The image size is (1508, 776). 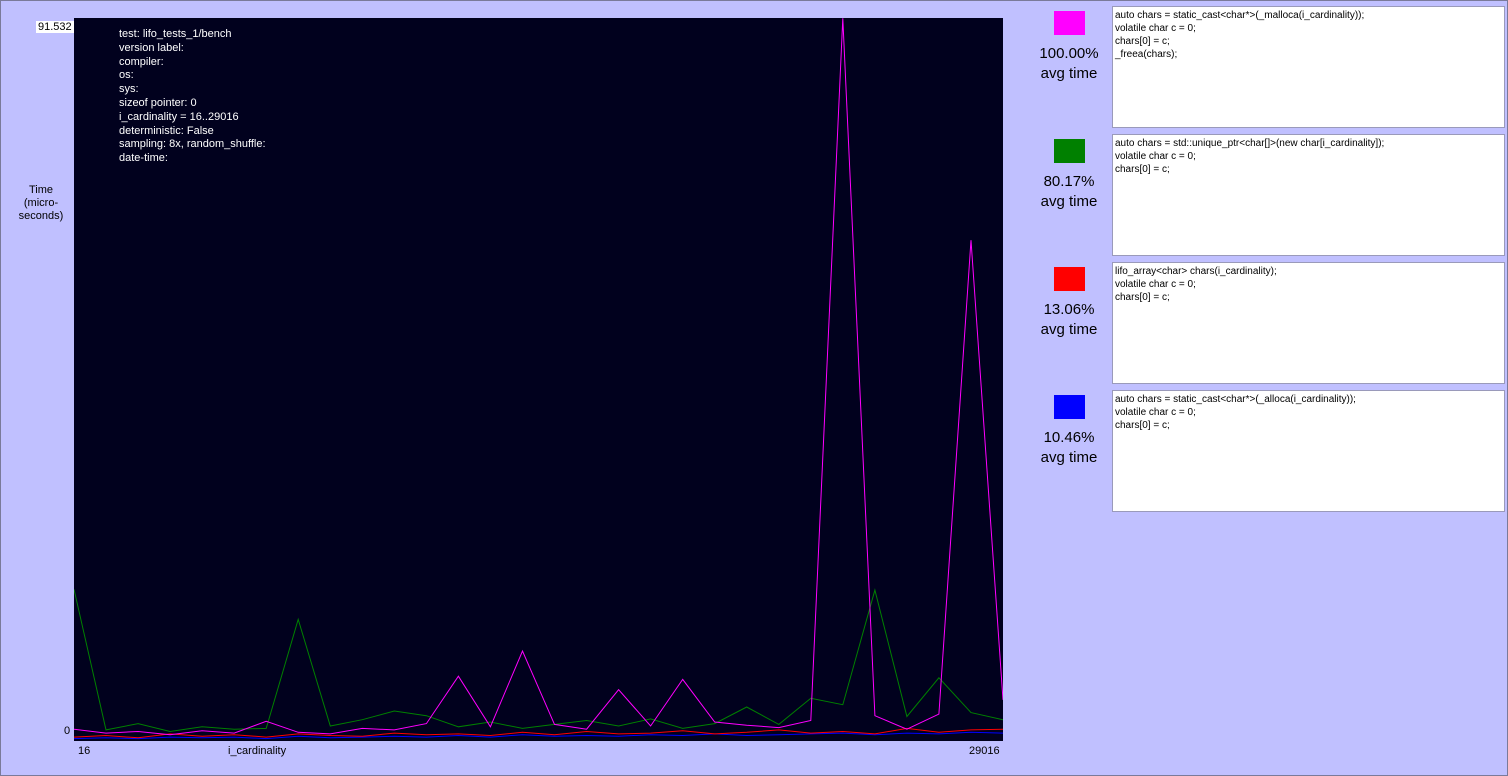 I want to click on y-axis-max-label: 91.532, so click(x=55, y=27).